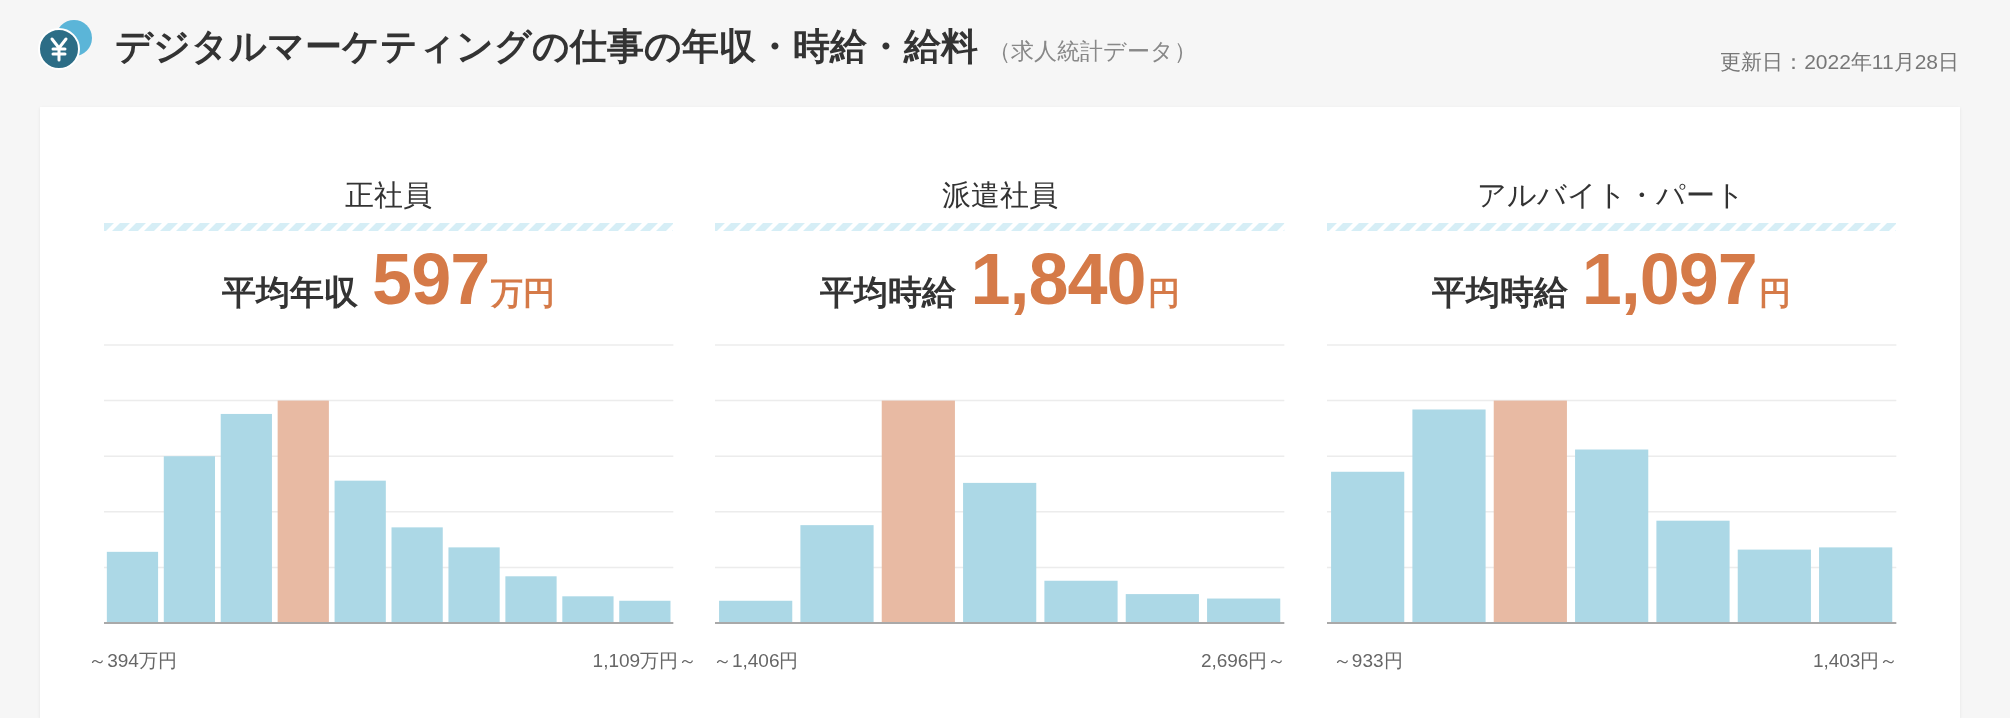  I want to click on x-tick-label: ～1,406円, so click(756, 660).